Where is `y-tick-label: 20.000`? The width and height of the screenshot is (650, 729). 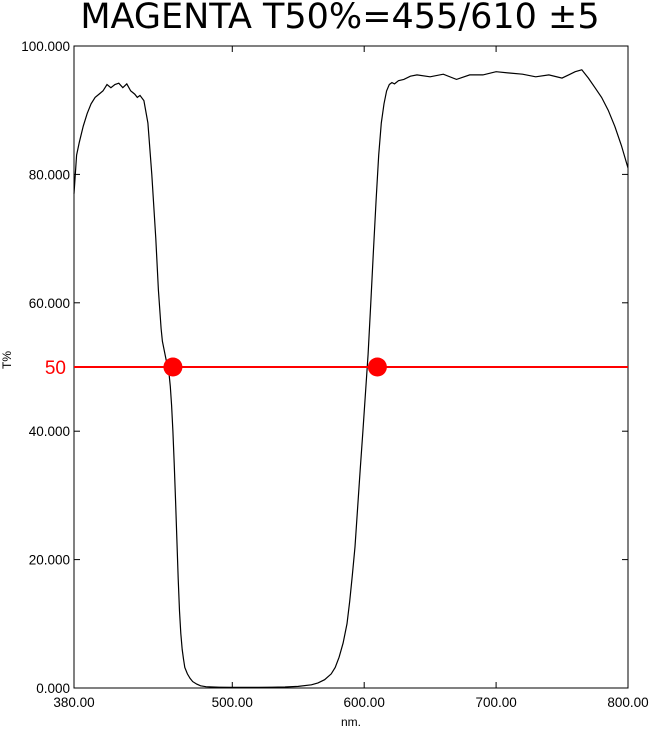
y-tick-label: 20.000 is located at coordinates (49, 560).